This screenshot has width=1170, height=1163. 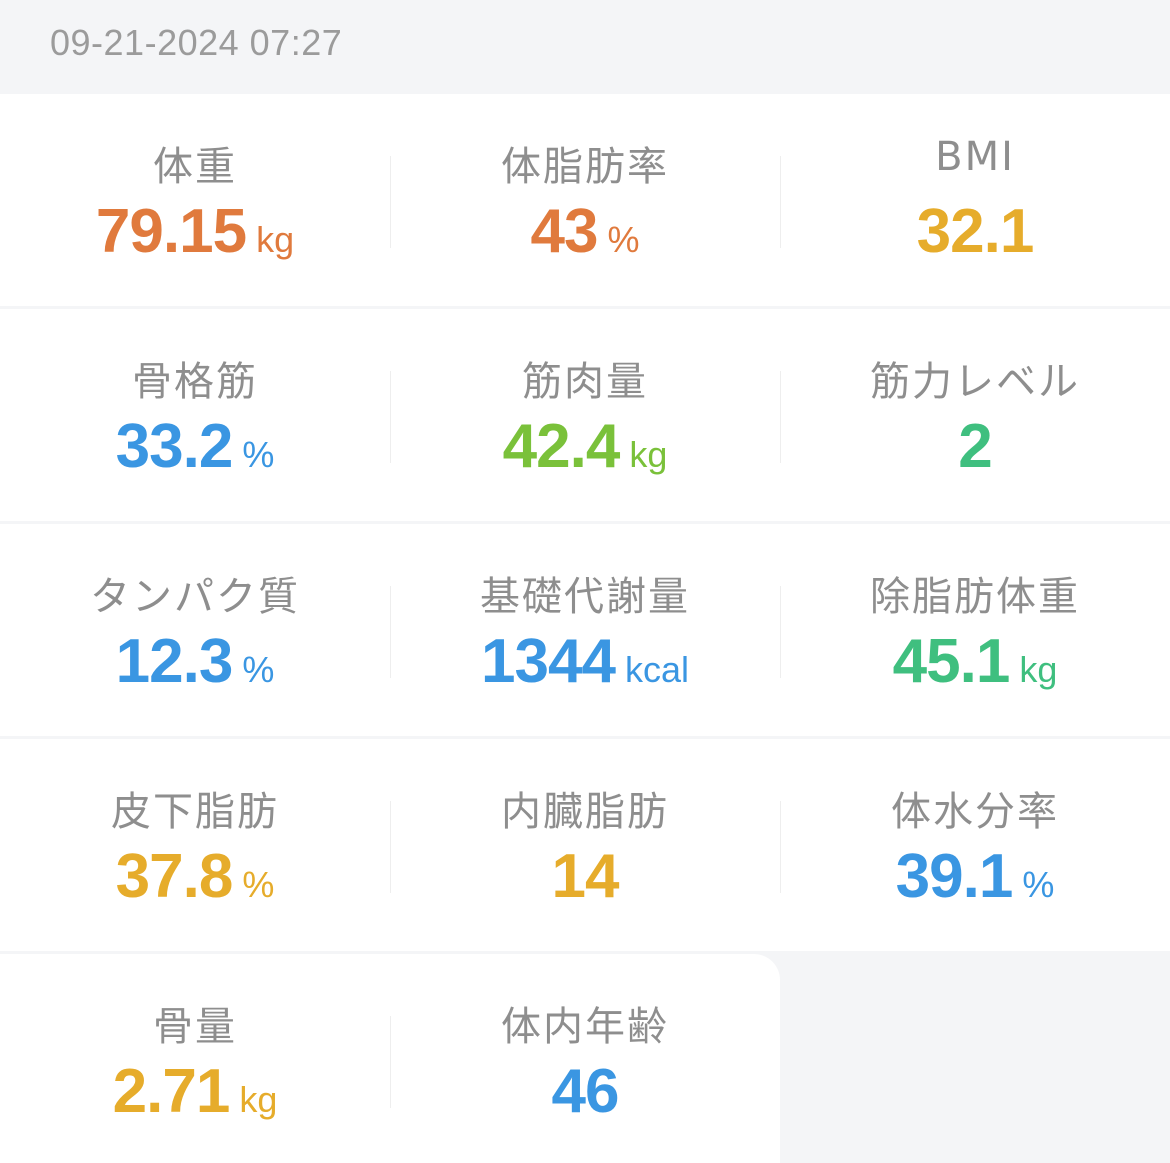 What do you see at coordinates (975, 597) in the screenshot?
I see `metric-label: 除脂肪体重` at bounding box center [975, 597].